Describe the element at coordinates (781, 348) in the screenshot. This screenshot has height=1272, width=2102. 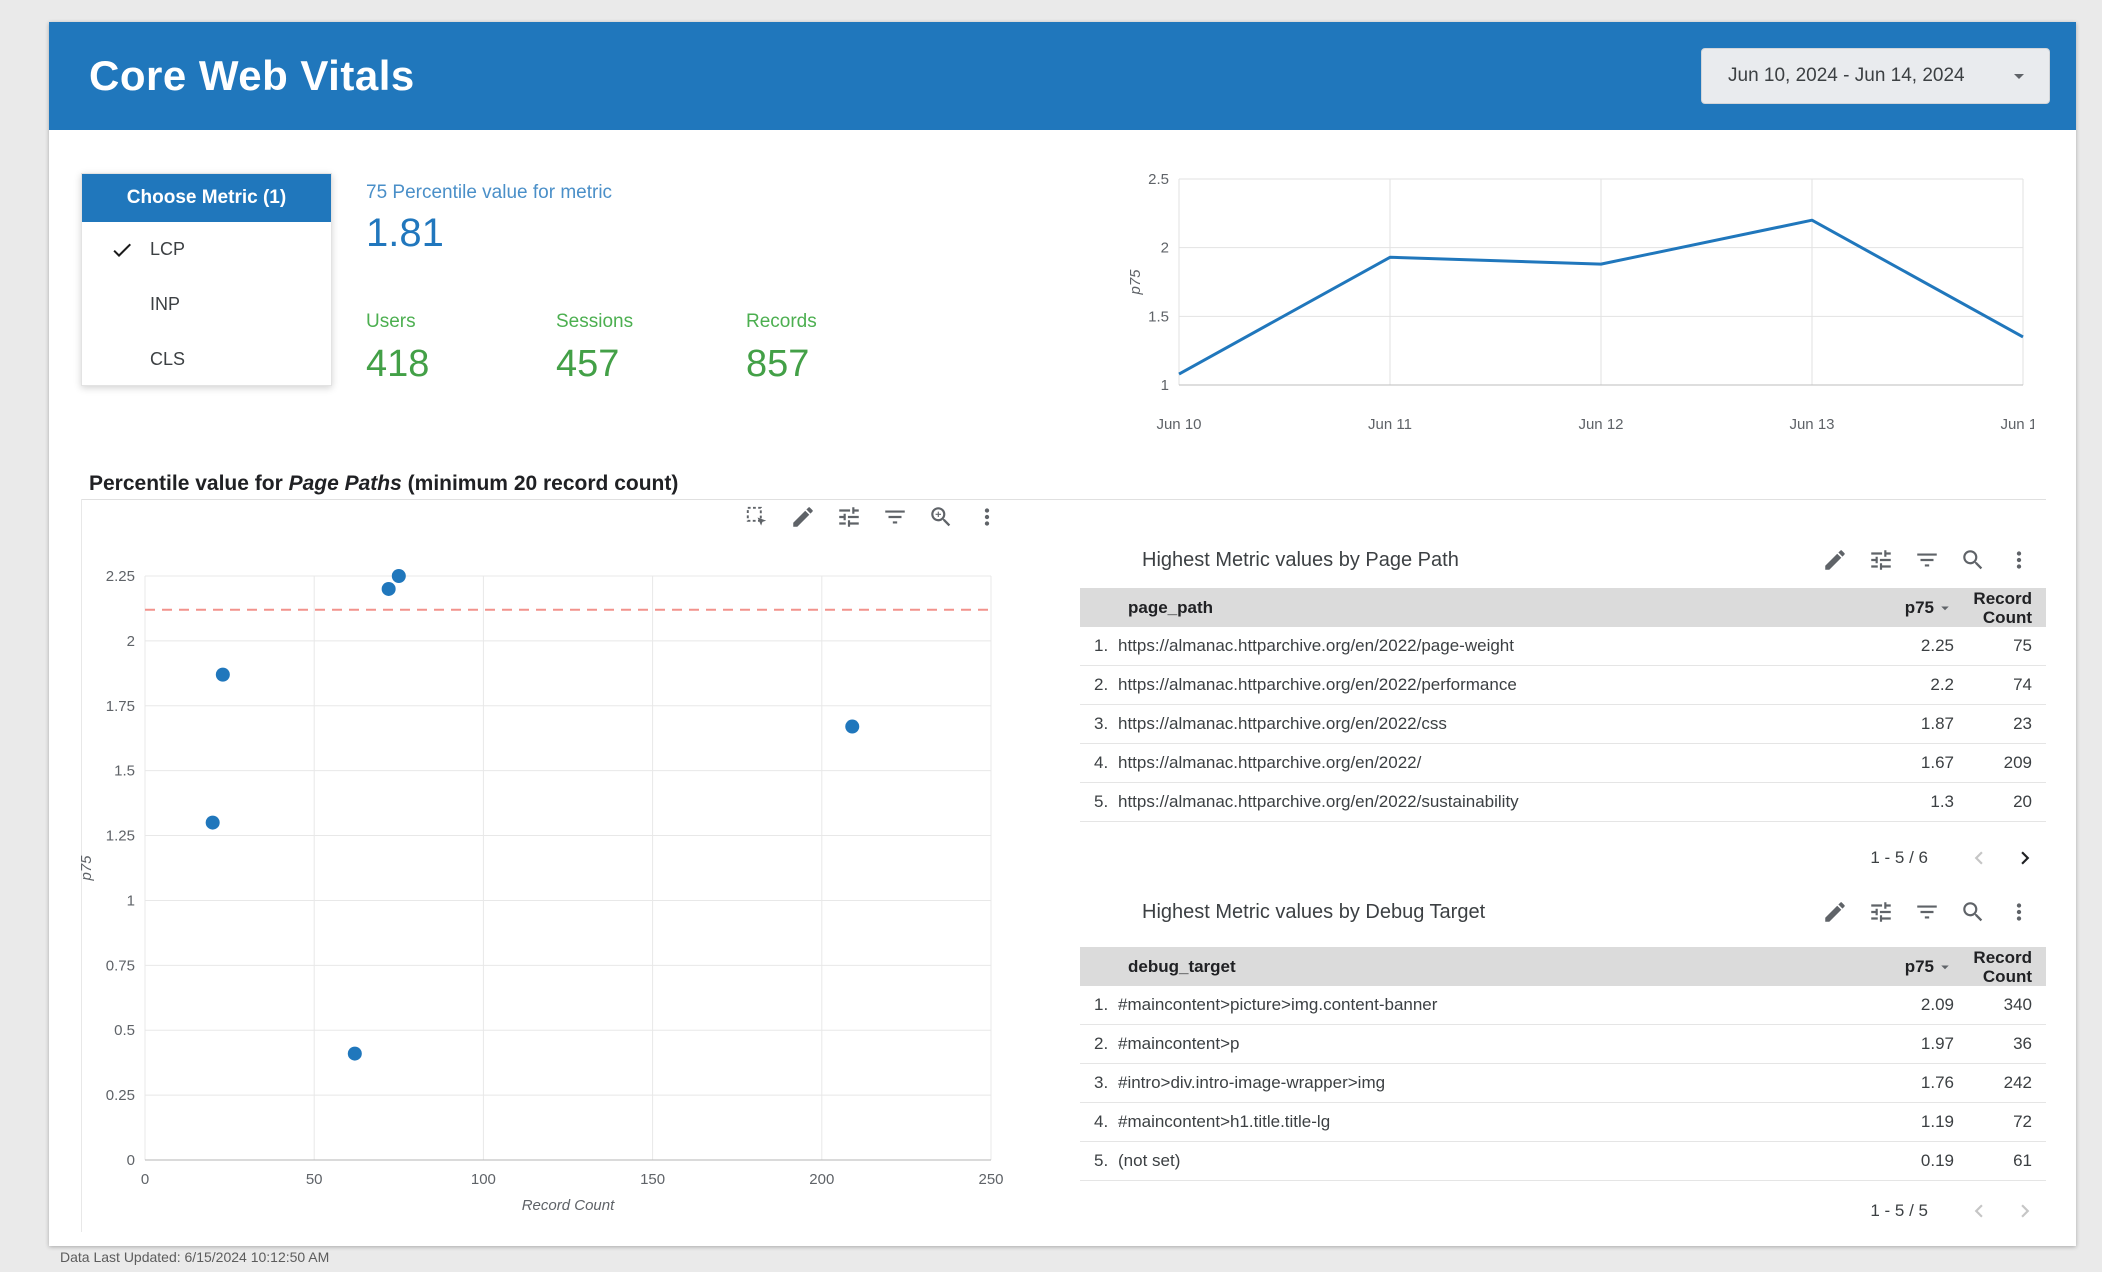
I see `scorecard-records: Records 857` at that location.